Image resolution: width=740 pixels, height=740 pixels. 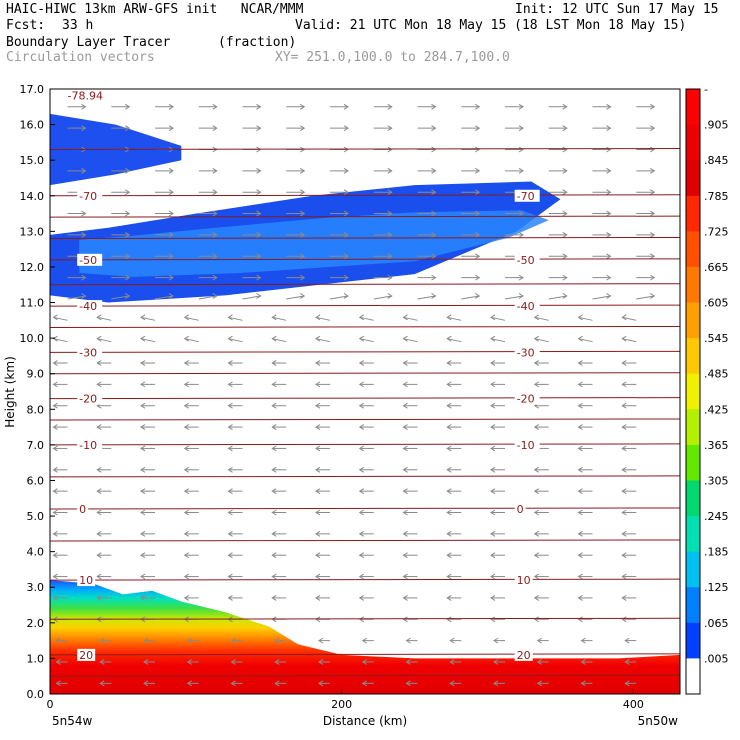 I want to click on field-name: Boundary Layer Tracer, so click(x=88, y=42).